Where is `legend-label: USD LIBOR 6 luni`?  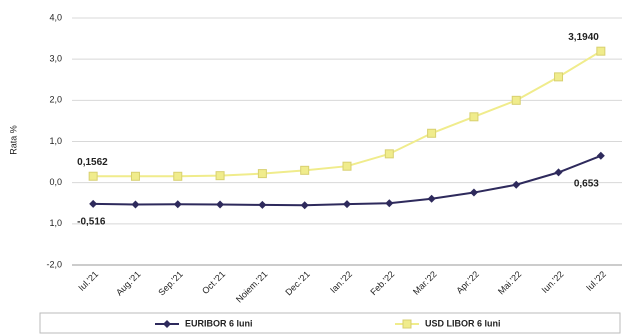 legend-label: USD LIBOR 6 luni is located at coordinates (463, 323).